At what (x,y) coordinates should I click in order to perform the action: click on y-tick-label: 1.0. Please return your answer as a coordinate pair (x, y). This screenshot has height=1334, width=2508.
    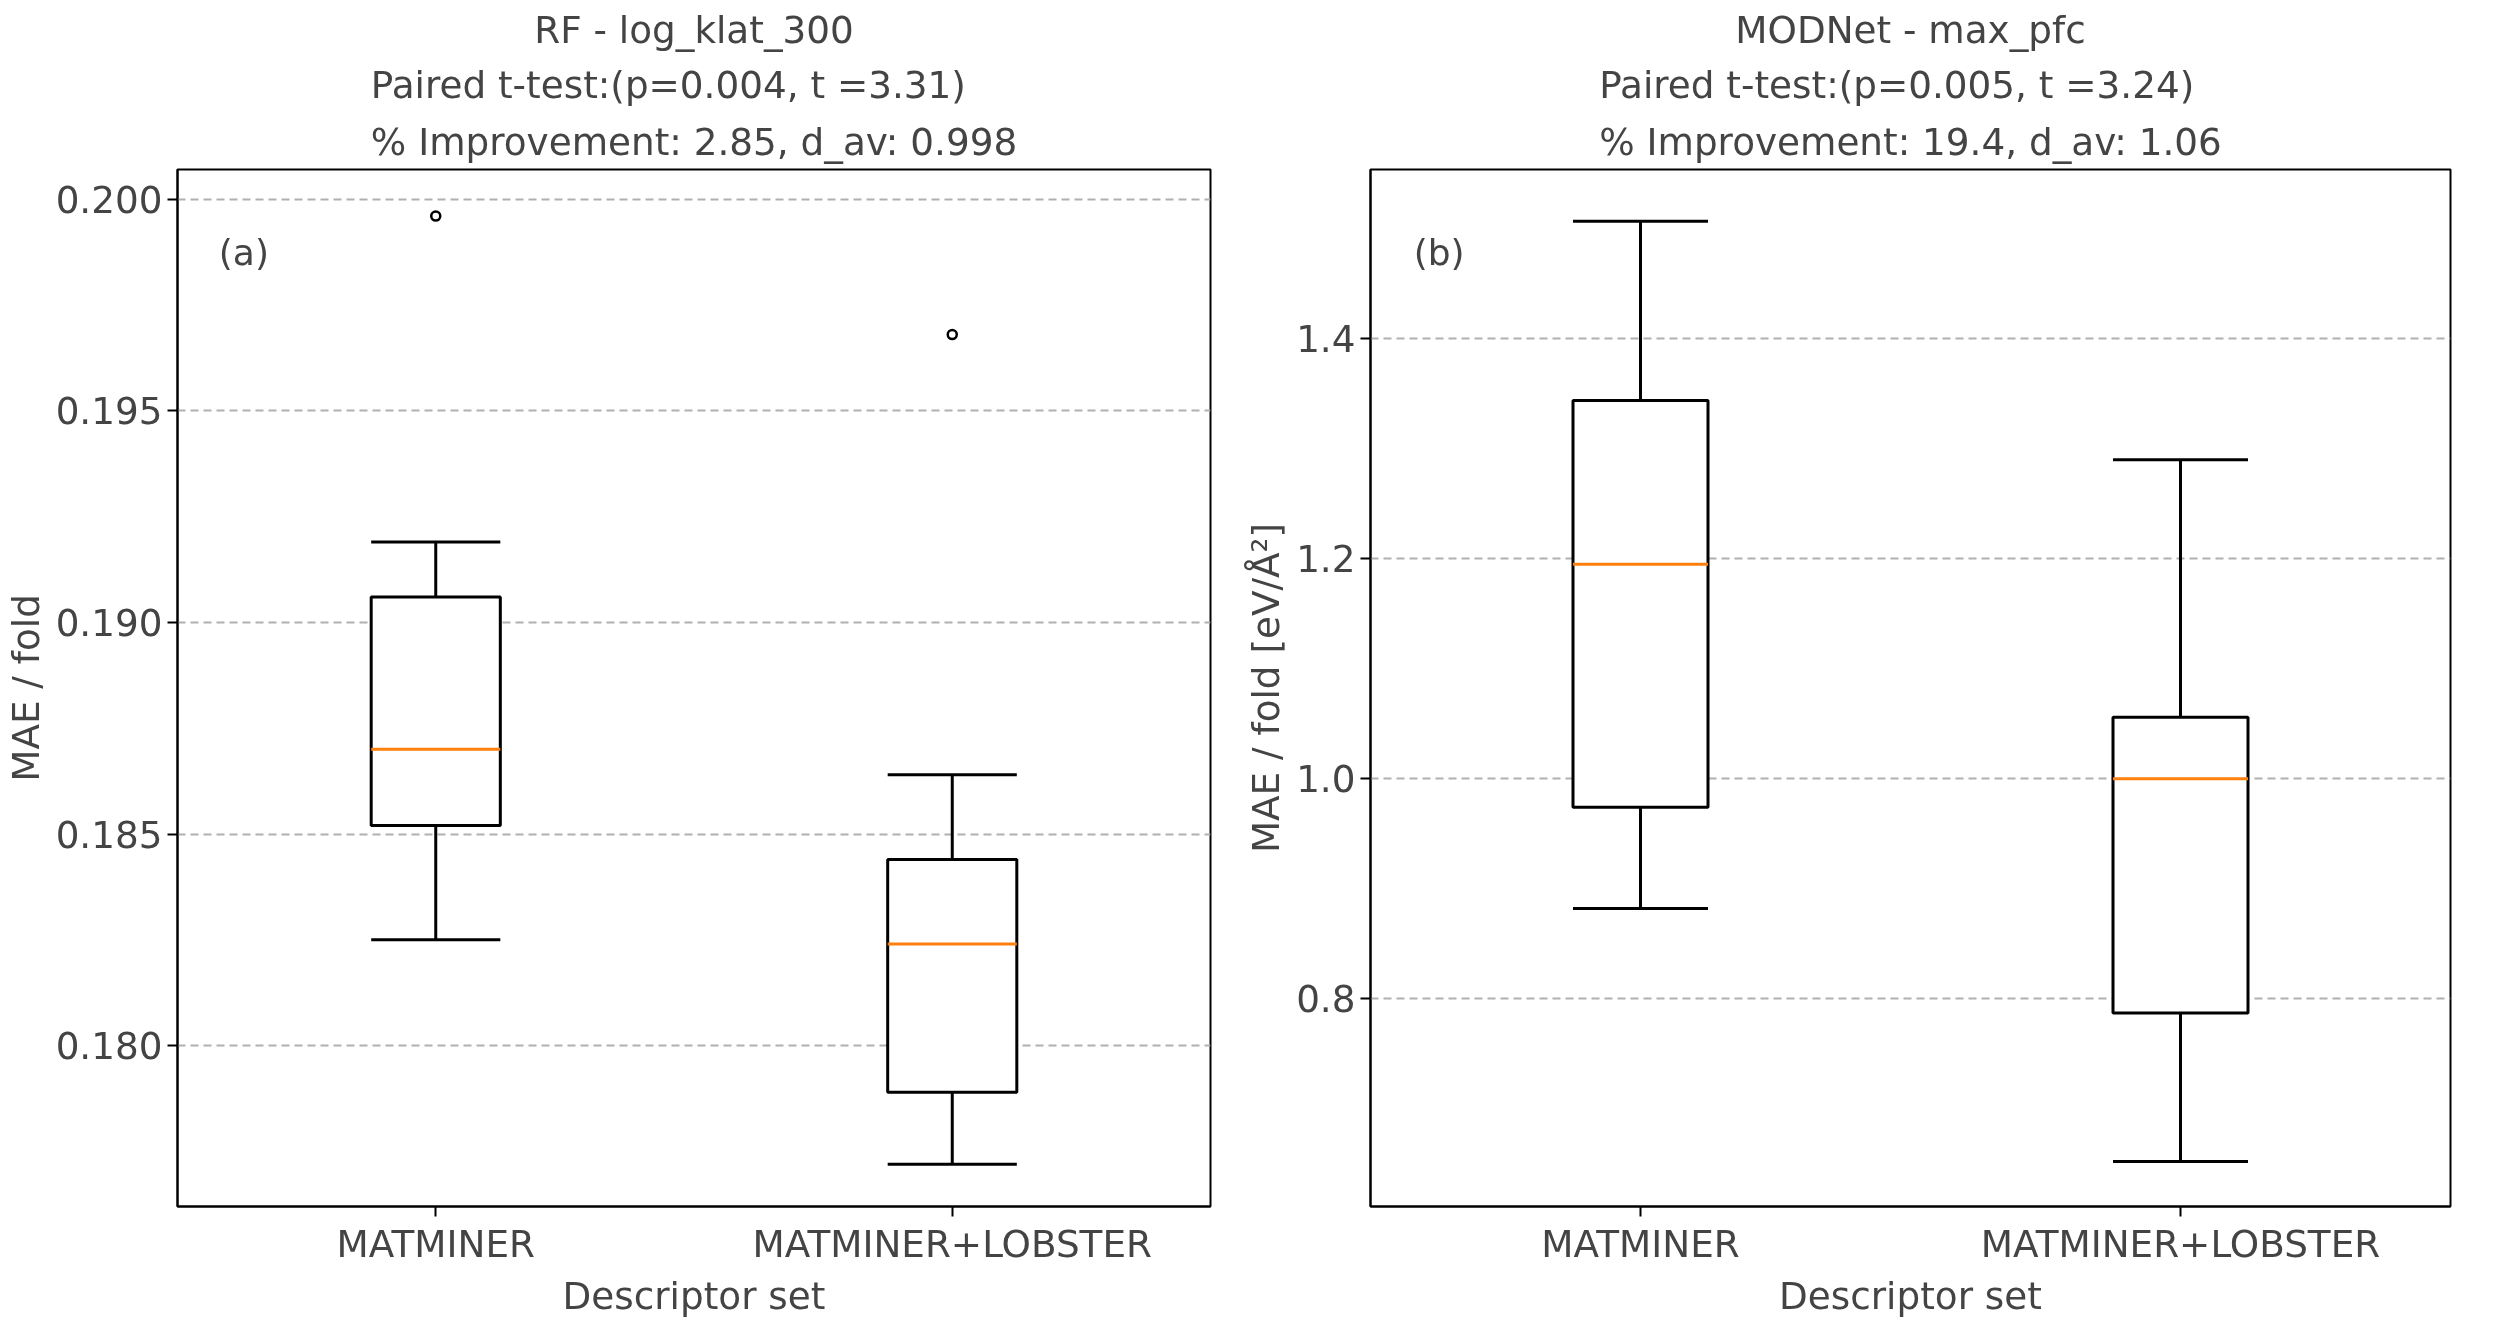
    Looking at the image, I should click on (1326, 779).